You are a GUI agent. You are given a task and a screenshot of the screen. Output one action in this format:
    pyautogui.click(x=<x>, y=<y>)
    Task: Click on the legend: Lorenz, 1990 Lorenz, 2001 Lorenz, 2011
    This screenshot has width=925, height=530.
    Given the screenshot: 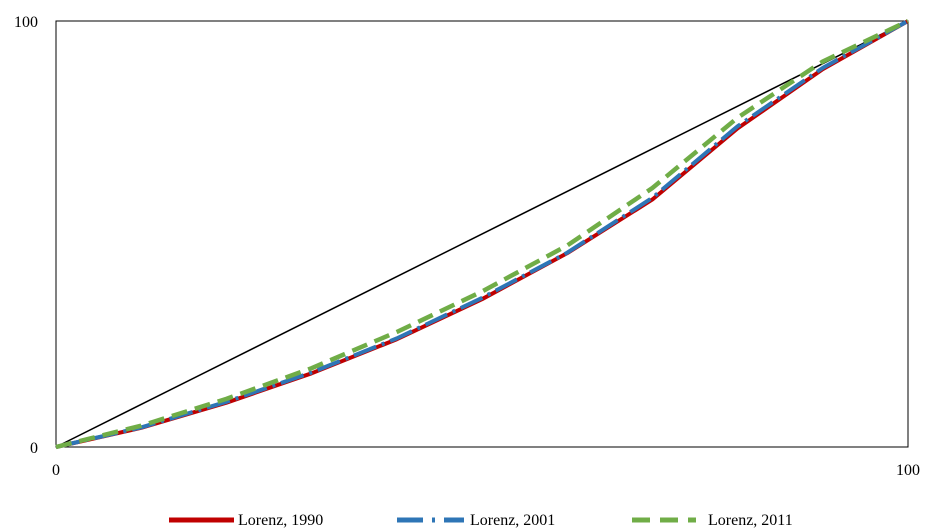 What is the action you would take?
    pyautogui.click(x=481, y=520)
    